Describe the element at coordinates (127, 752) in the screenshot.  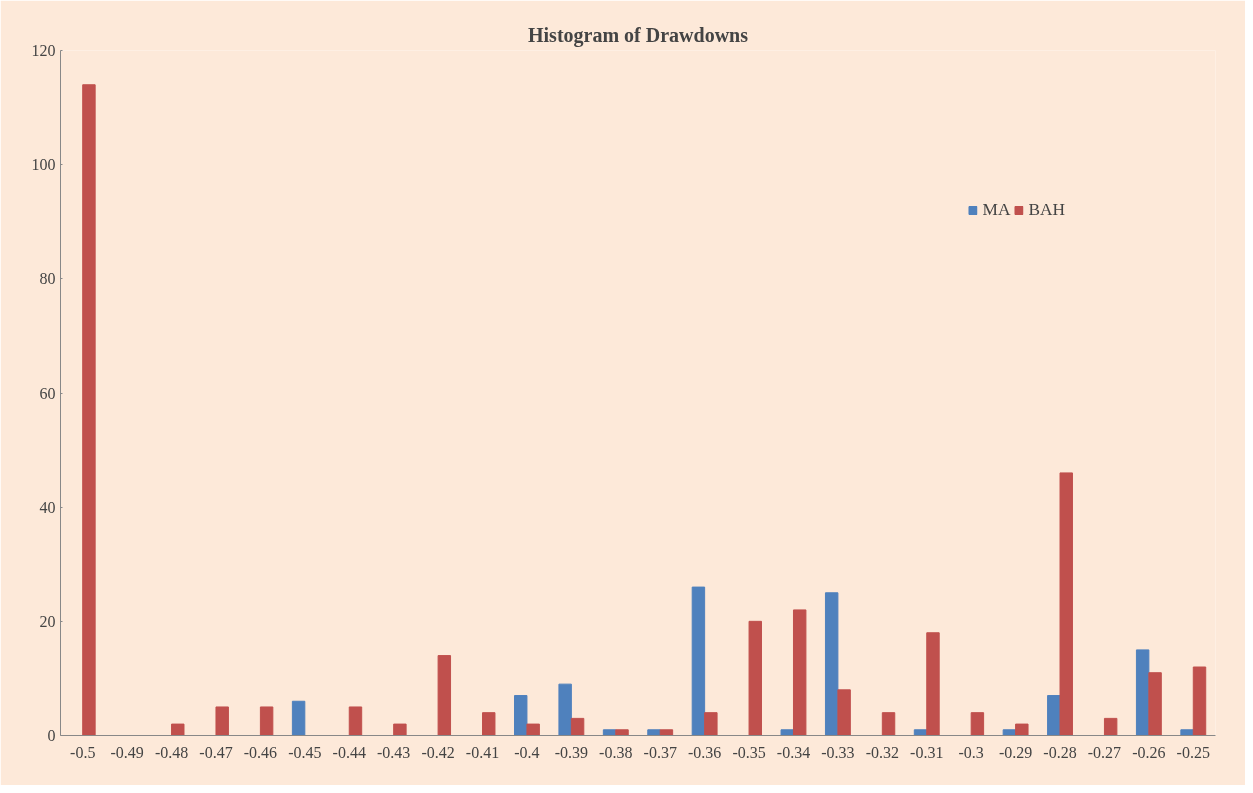
I see `x-tick-label: -0.49` at that location.